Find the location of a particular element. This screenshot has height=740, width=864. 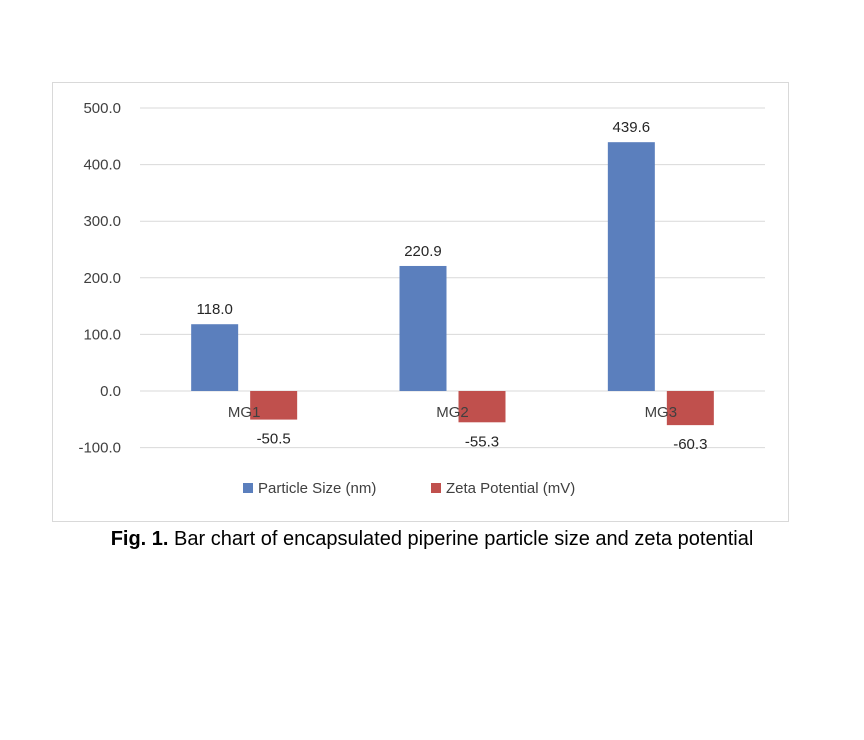

y-tick-label: 300.0 is located at coordinates (102, 221).